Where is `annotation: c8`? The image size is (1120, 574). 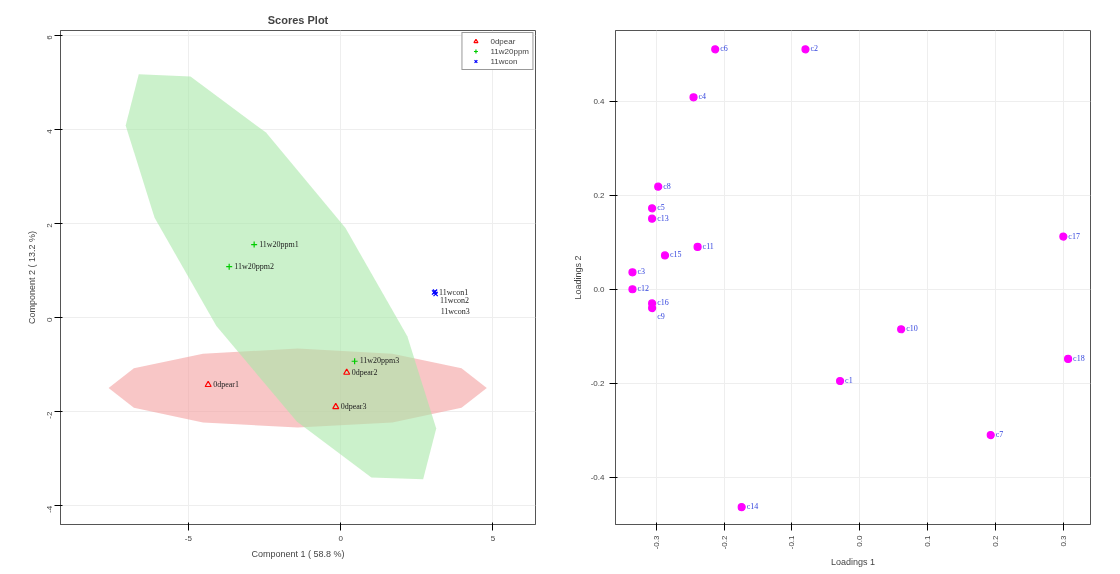 annotation: c8 is located at coordinates (667, 186).